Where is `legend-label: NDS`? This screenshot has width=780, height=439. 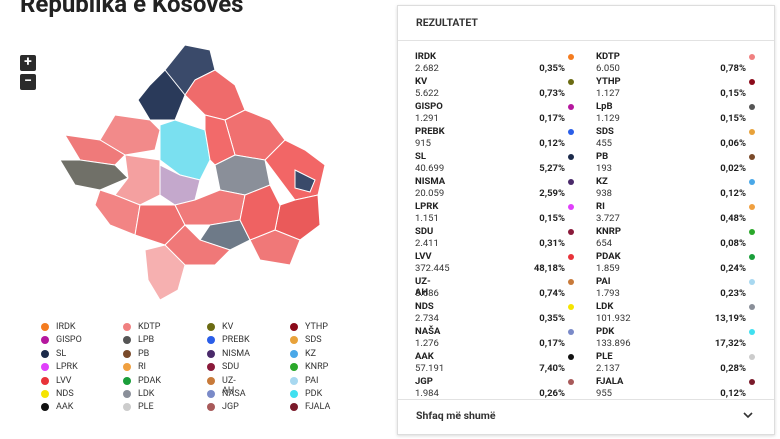
legend-label: NDS is located at coordinates (65, 394).